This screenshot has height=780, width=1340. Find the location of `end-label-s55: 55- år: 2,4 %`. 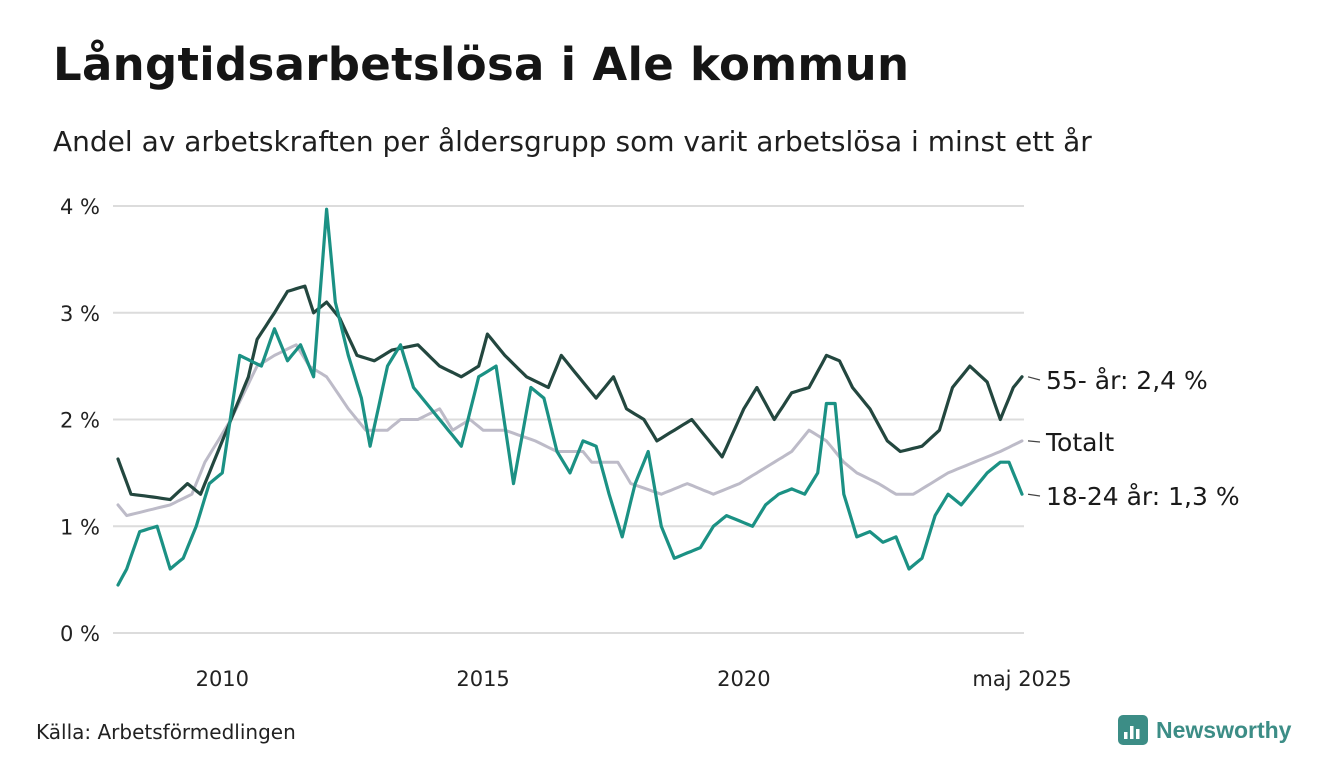

end-label-s55: 55- år: 2,4 % is located at coordinates (1127, 380).